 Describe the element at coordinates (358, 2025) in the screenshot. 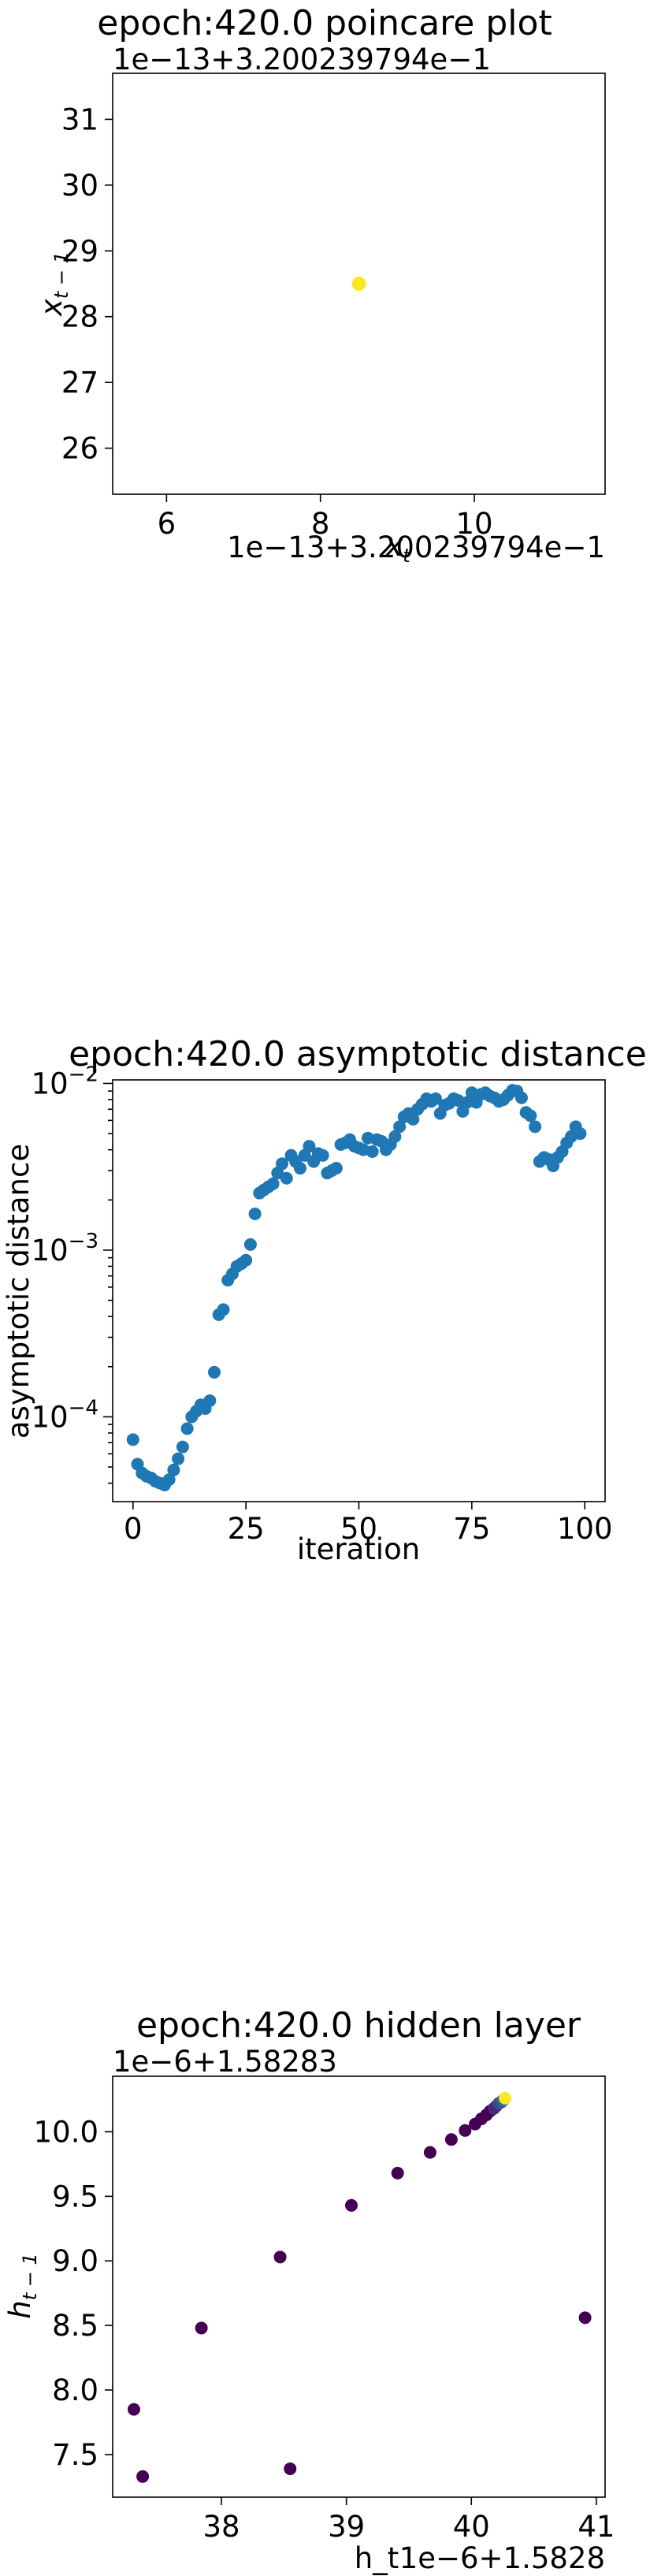

I see `chart-title: epoch:420.0 hidden layer` at that location.